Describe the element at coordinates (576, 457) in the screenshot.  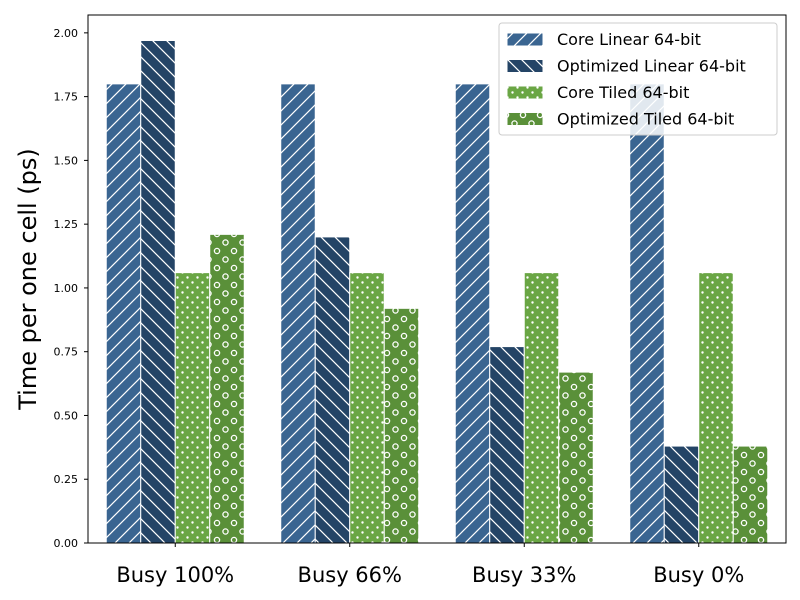
I see `bar-s3-c2` at that location.